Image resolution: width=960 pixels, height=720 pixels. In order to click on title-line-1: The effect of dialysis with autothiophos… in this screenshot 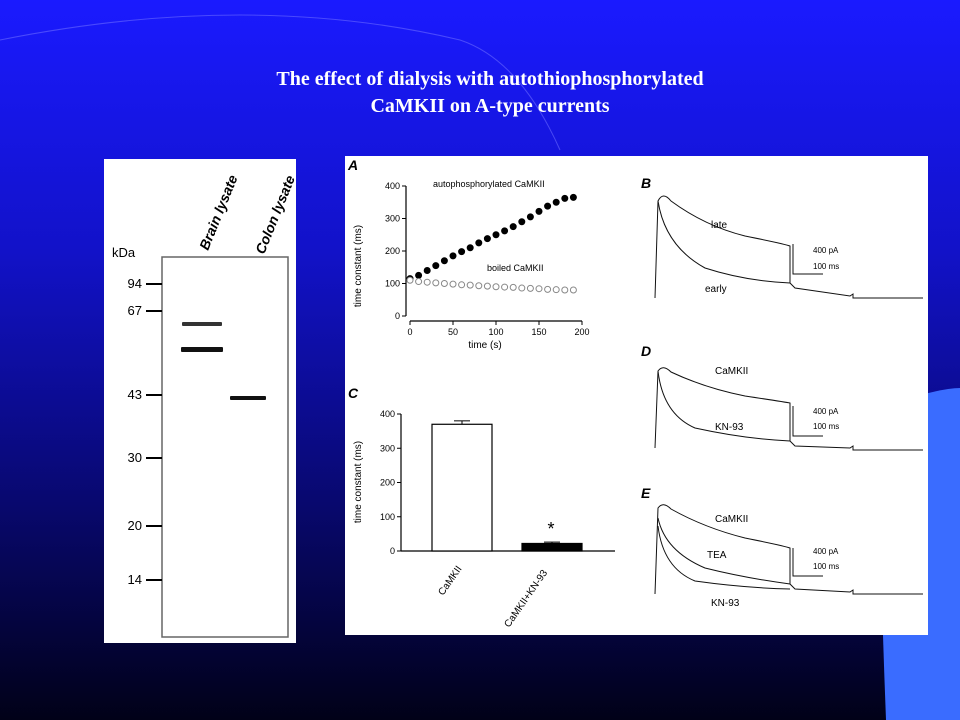, I will do `click(490, 79)`.